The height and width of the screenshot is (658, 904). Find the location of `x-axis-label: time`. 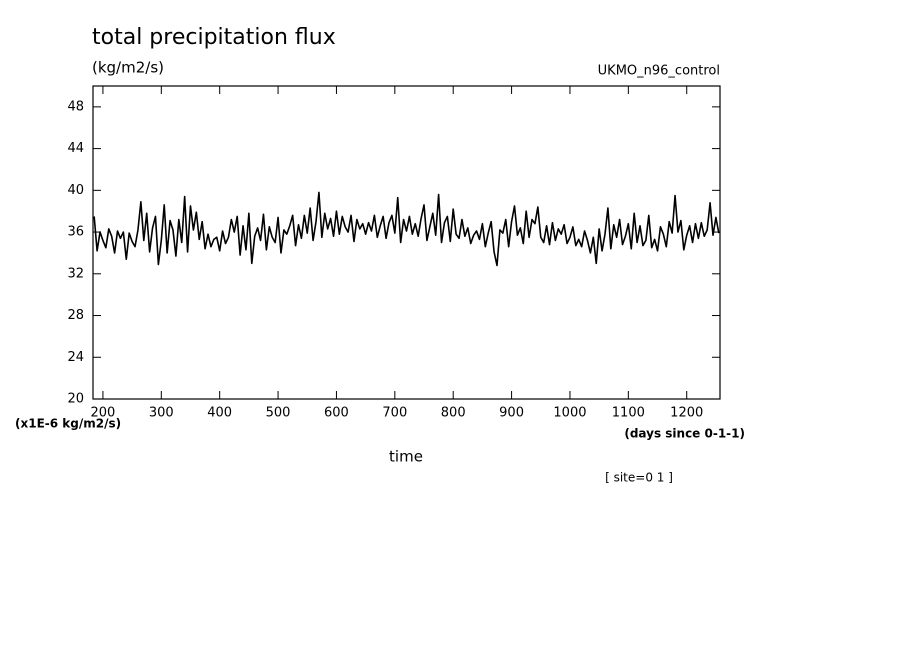

x-axis-label: time is located at coordinates (406, 457).